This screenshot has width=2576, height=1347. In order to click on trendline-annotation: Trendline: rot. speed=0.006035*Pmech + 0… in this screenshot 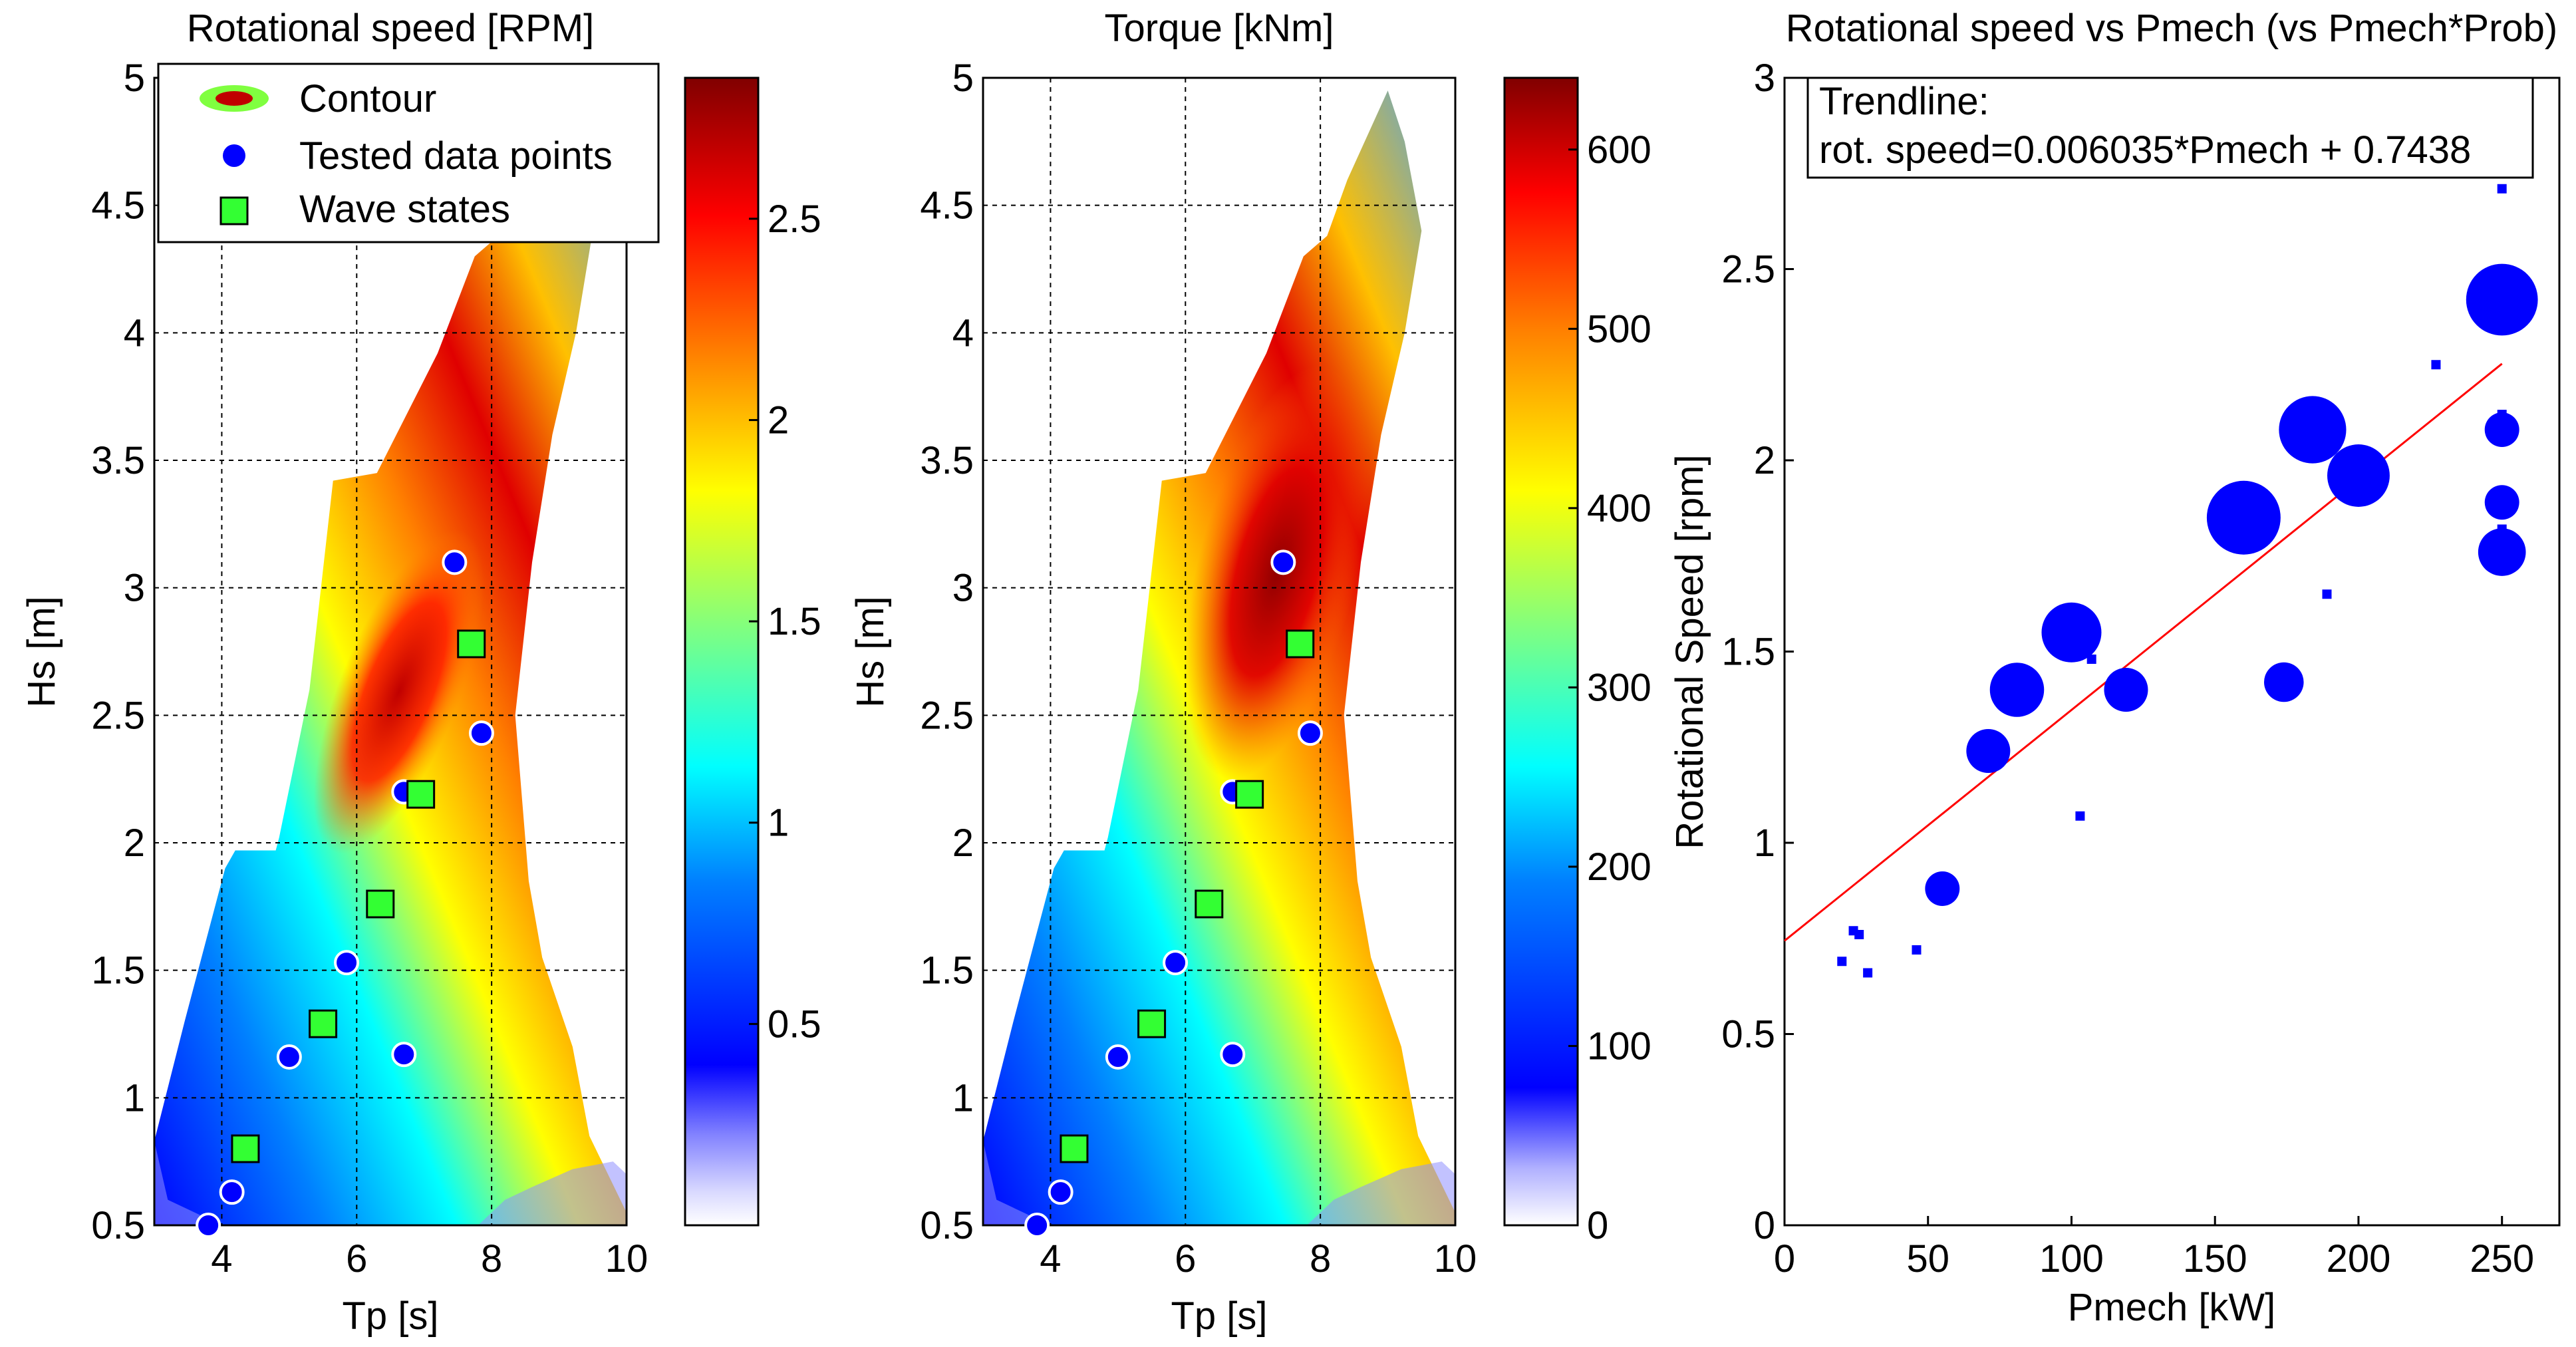, I will do `click(2170, 127)`.